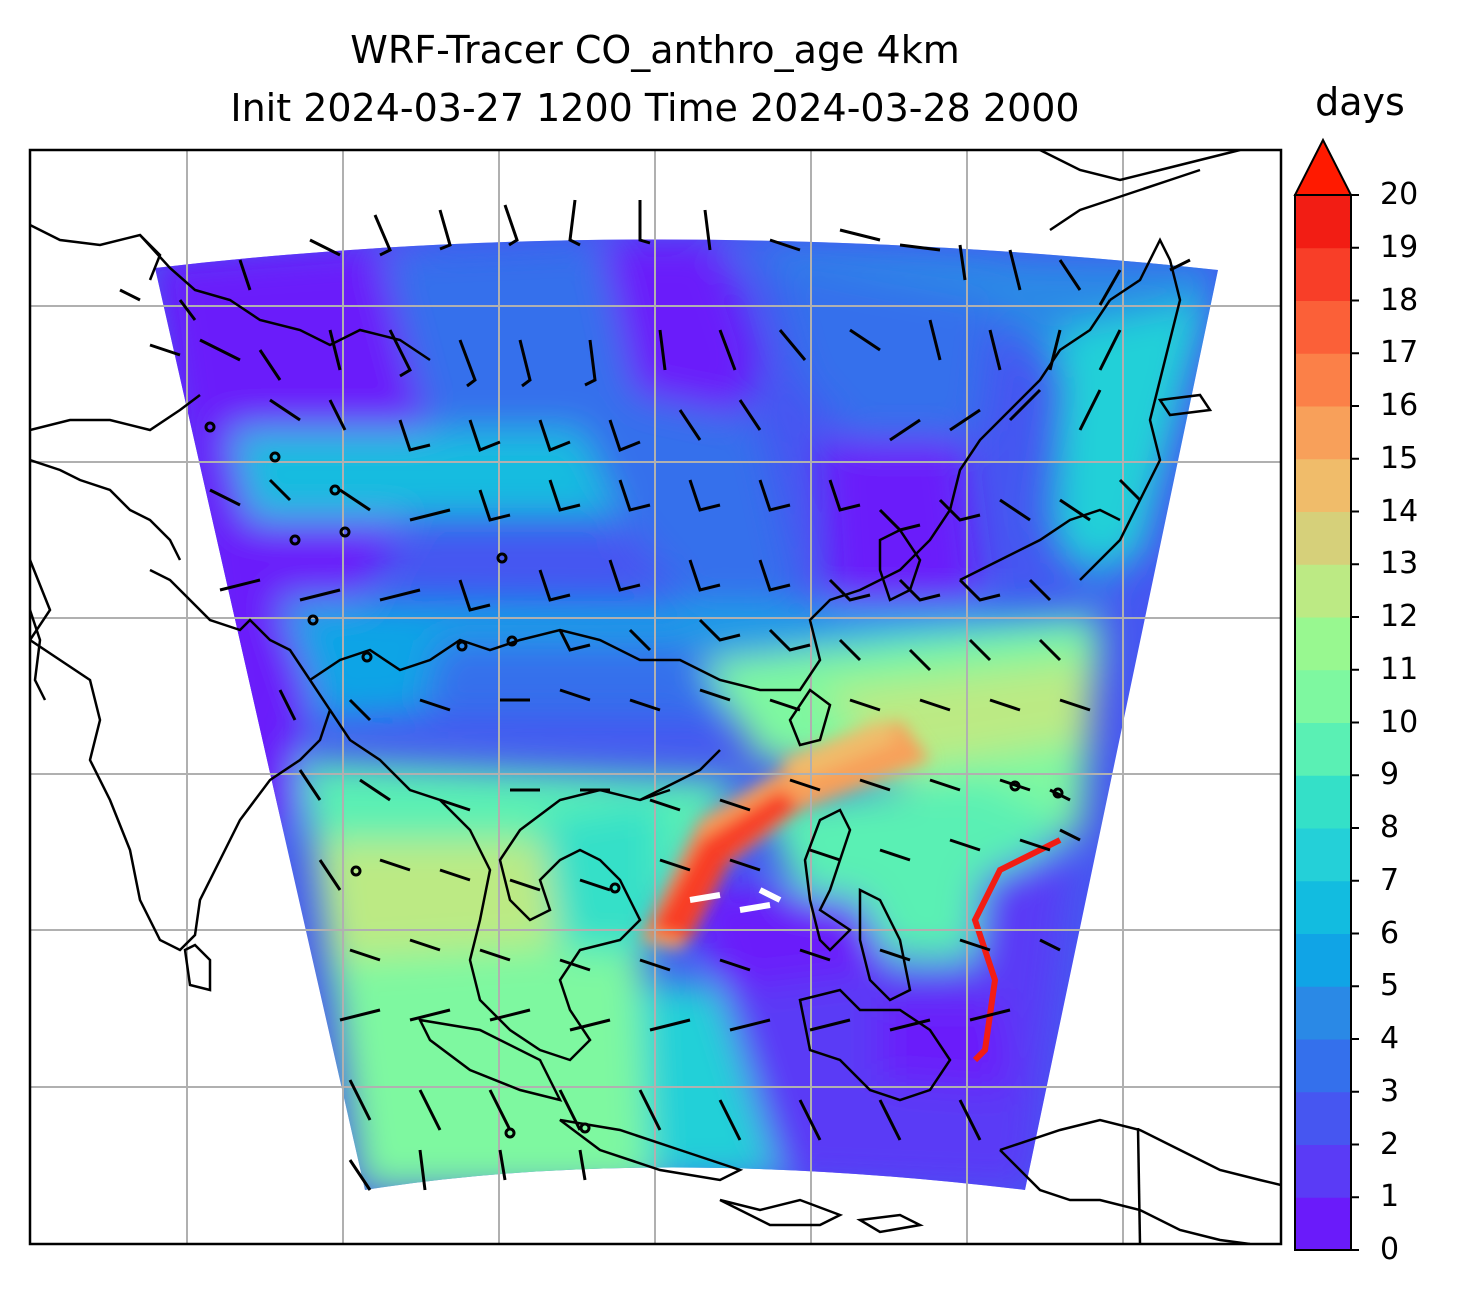  What do you see at coordinates (1390, 1249) in the screenshot?
I see `colorbar-tick-label: 0` at bounding box center [1390, 1249].